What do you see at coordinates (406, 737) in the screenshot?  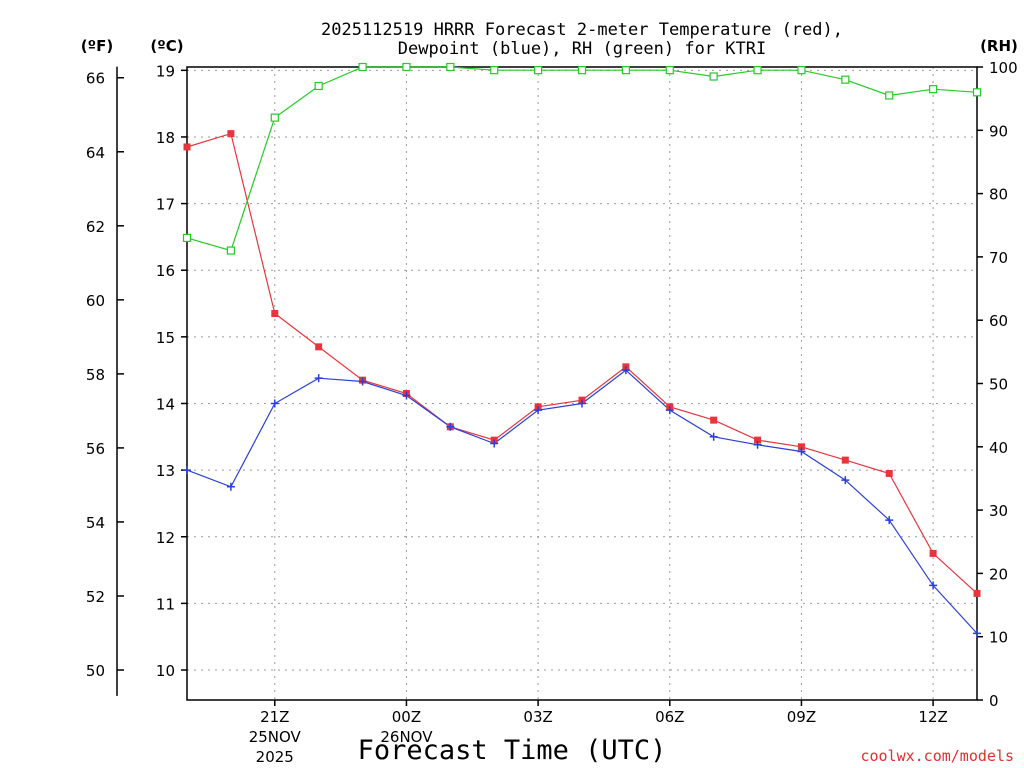 I see `x-tick-date-00Z: 26NOV` at bounding box center [406, 737].